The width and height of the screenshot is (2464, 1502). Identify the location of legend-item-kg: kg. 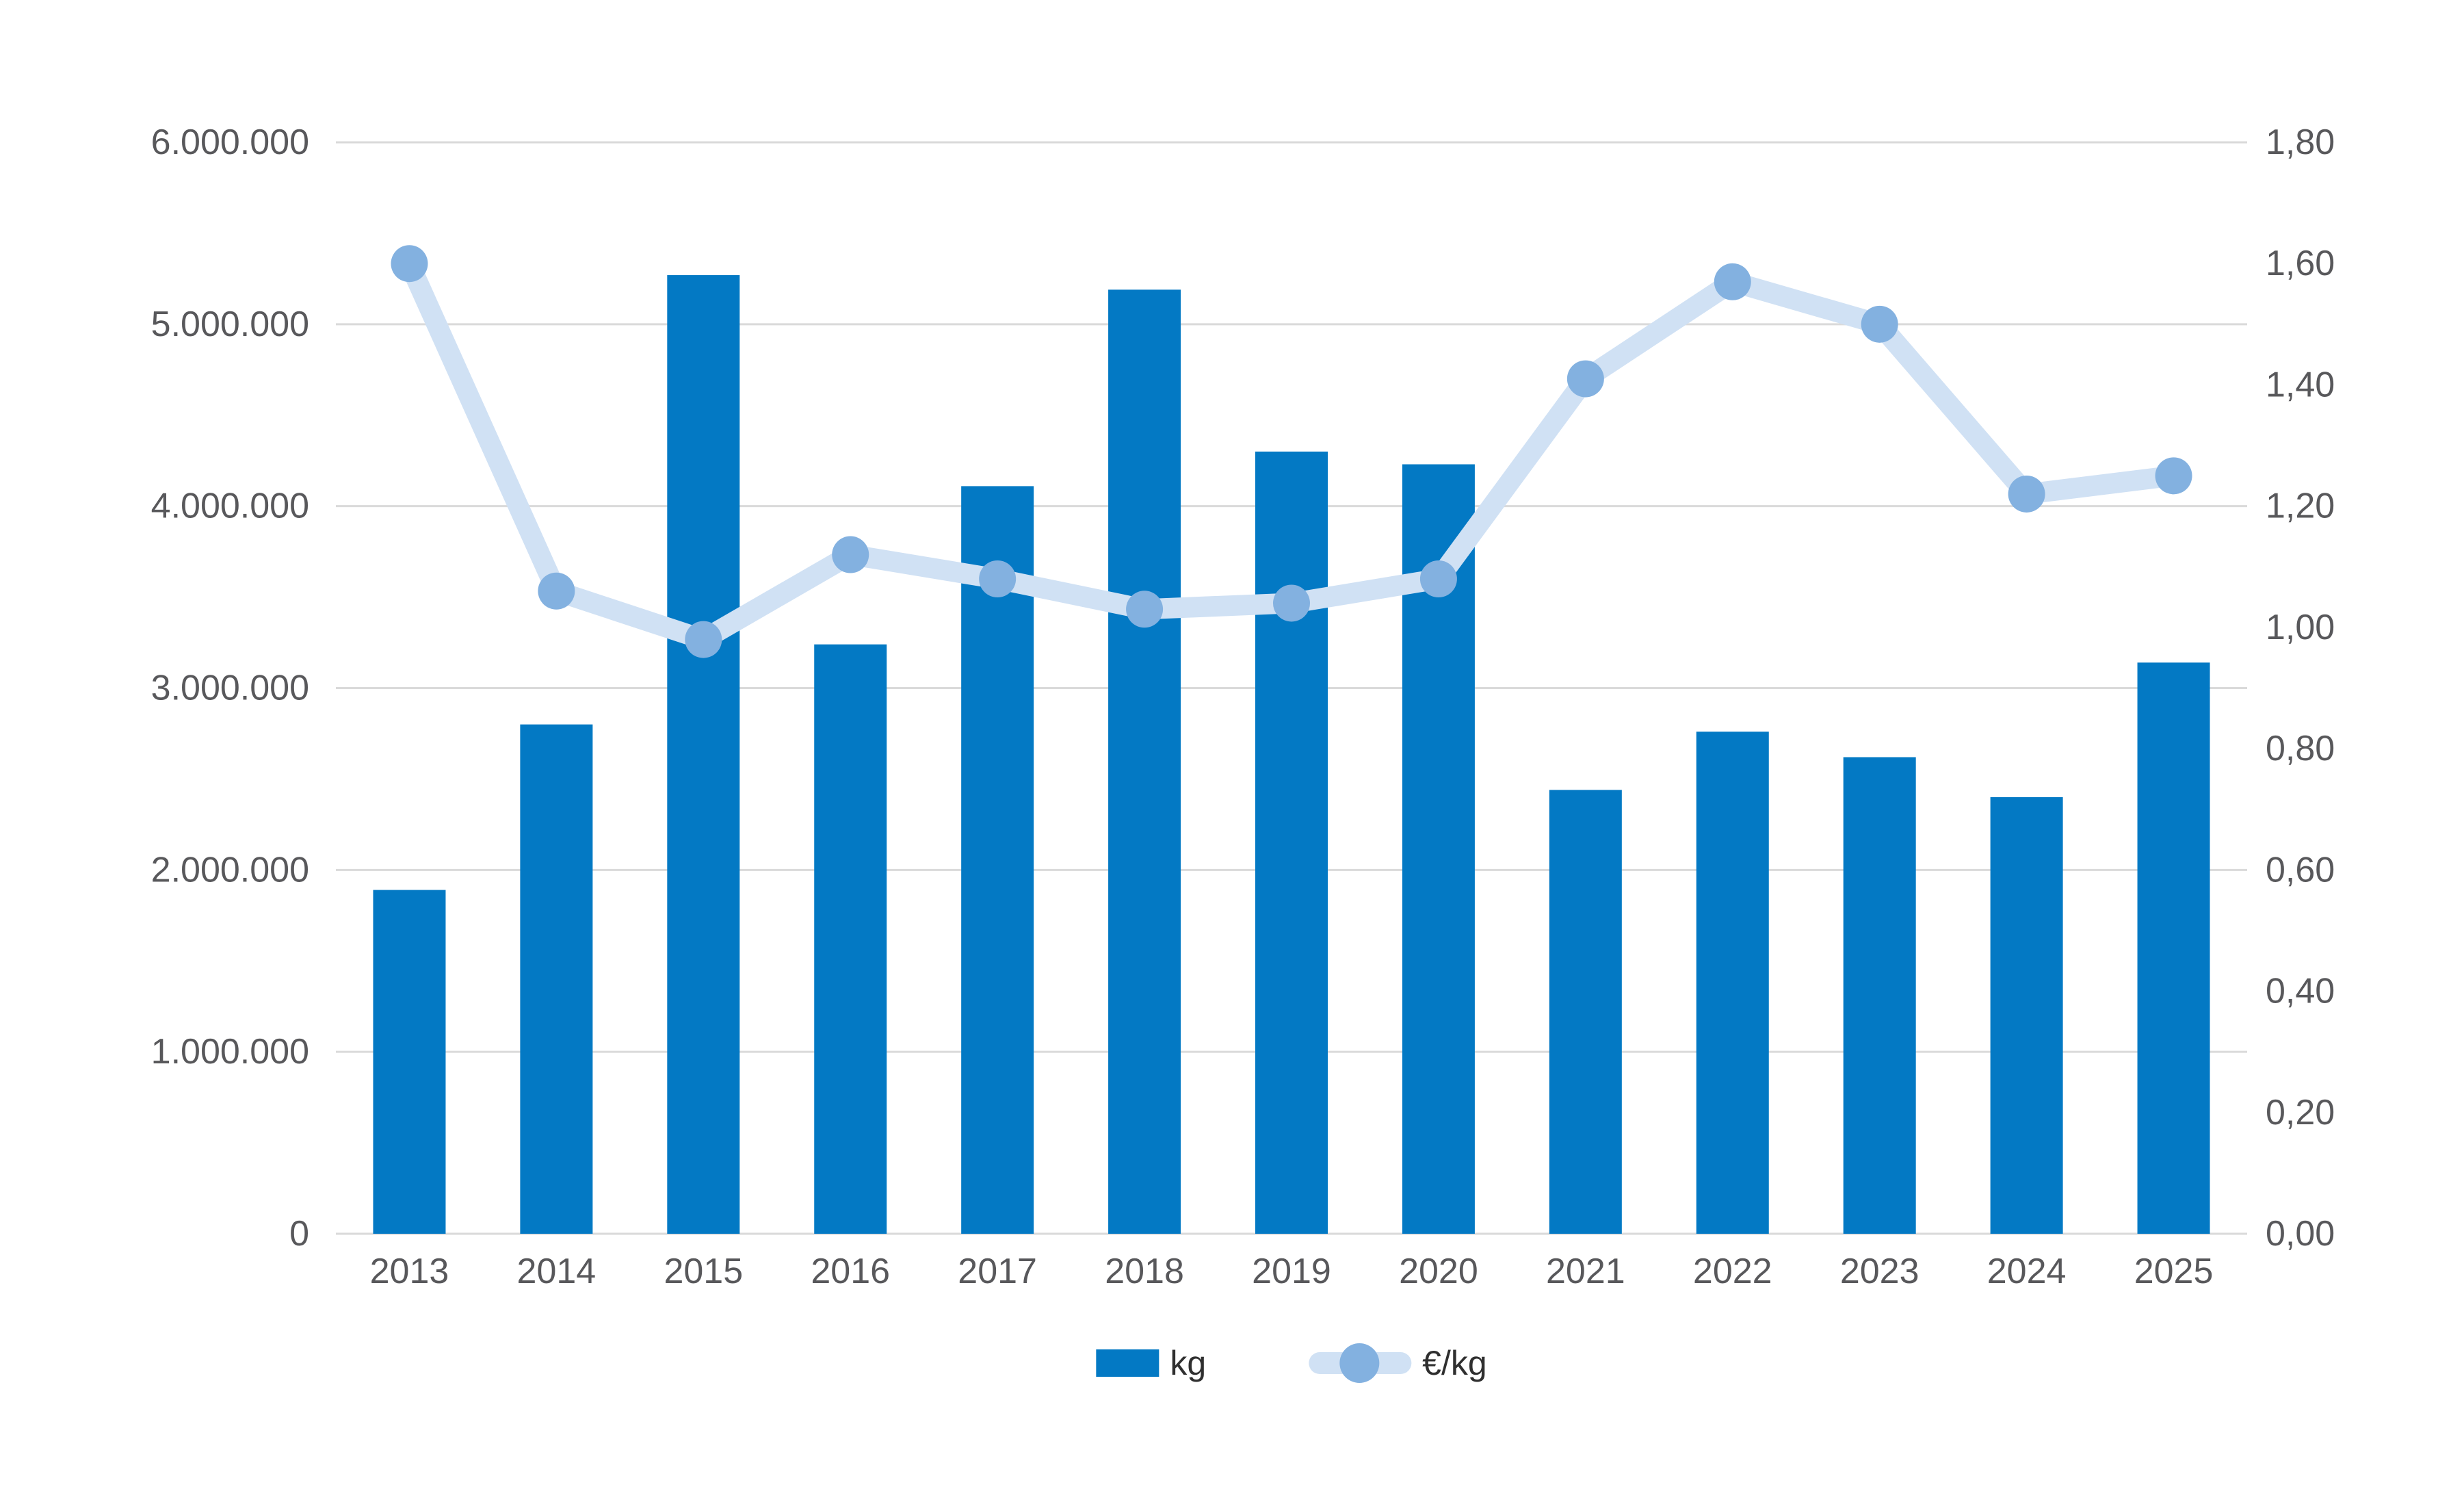
(1151, 1363).